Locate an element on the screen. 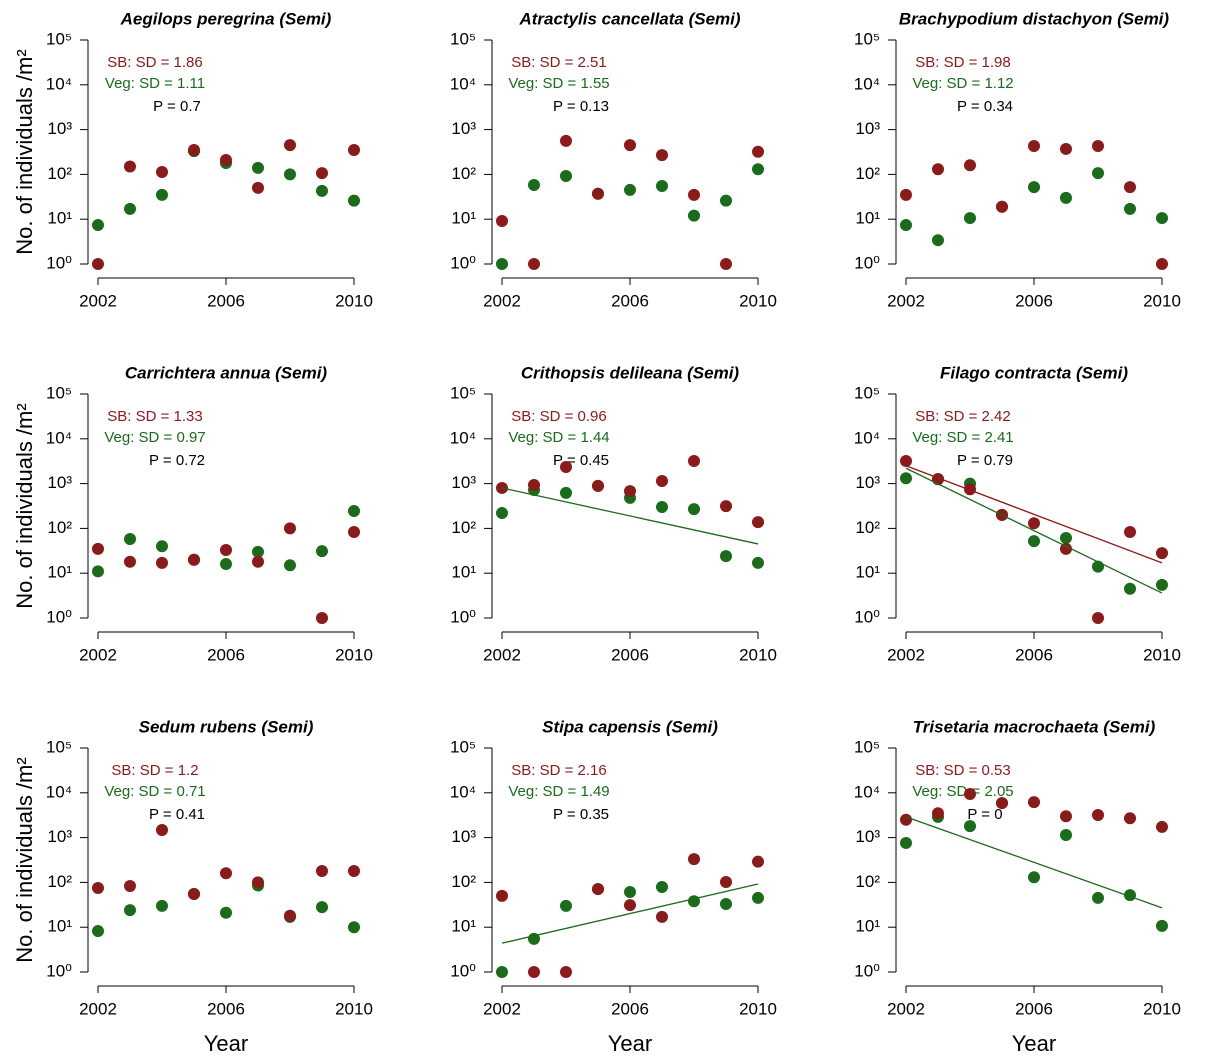 This screenshot has height=1064, width=1211. x-axis-label: Year is located at coordinates (226, 1043).